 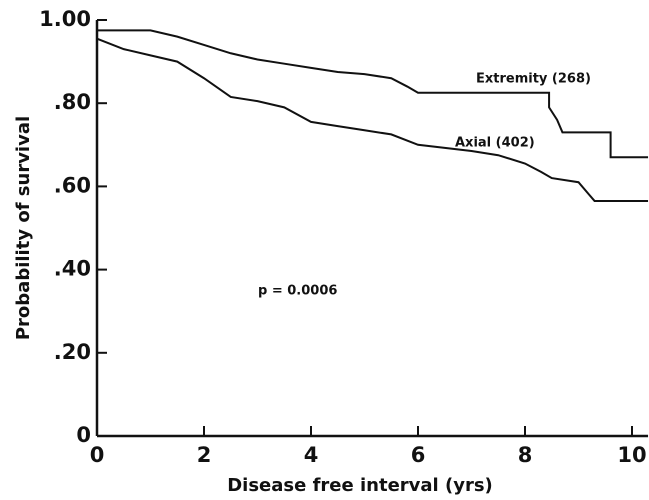 What do you see at coordinates (204, 455) in the screenshot?
I see `x-tick-label: 2` at bounding box center [204, 455].